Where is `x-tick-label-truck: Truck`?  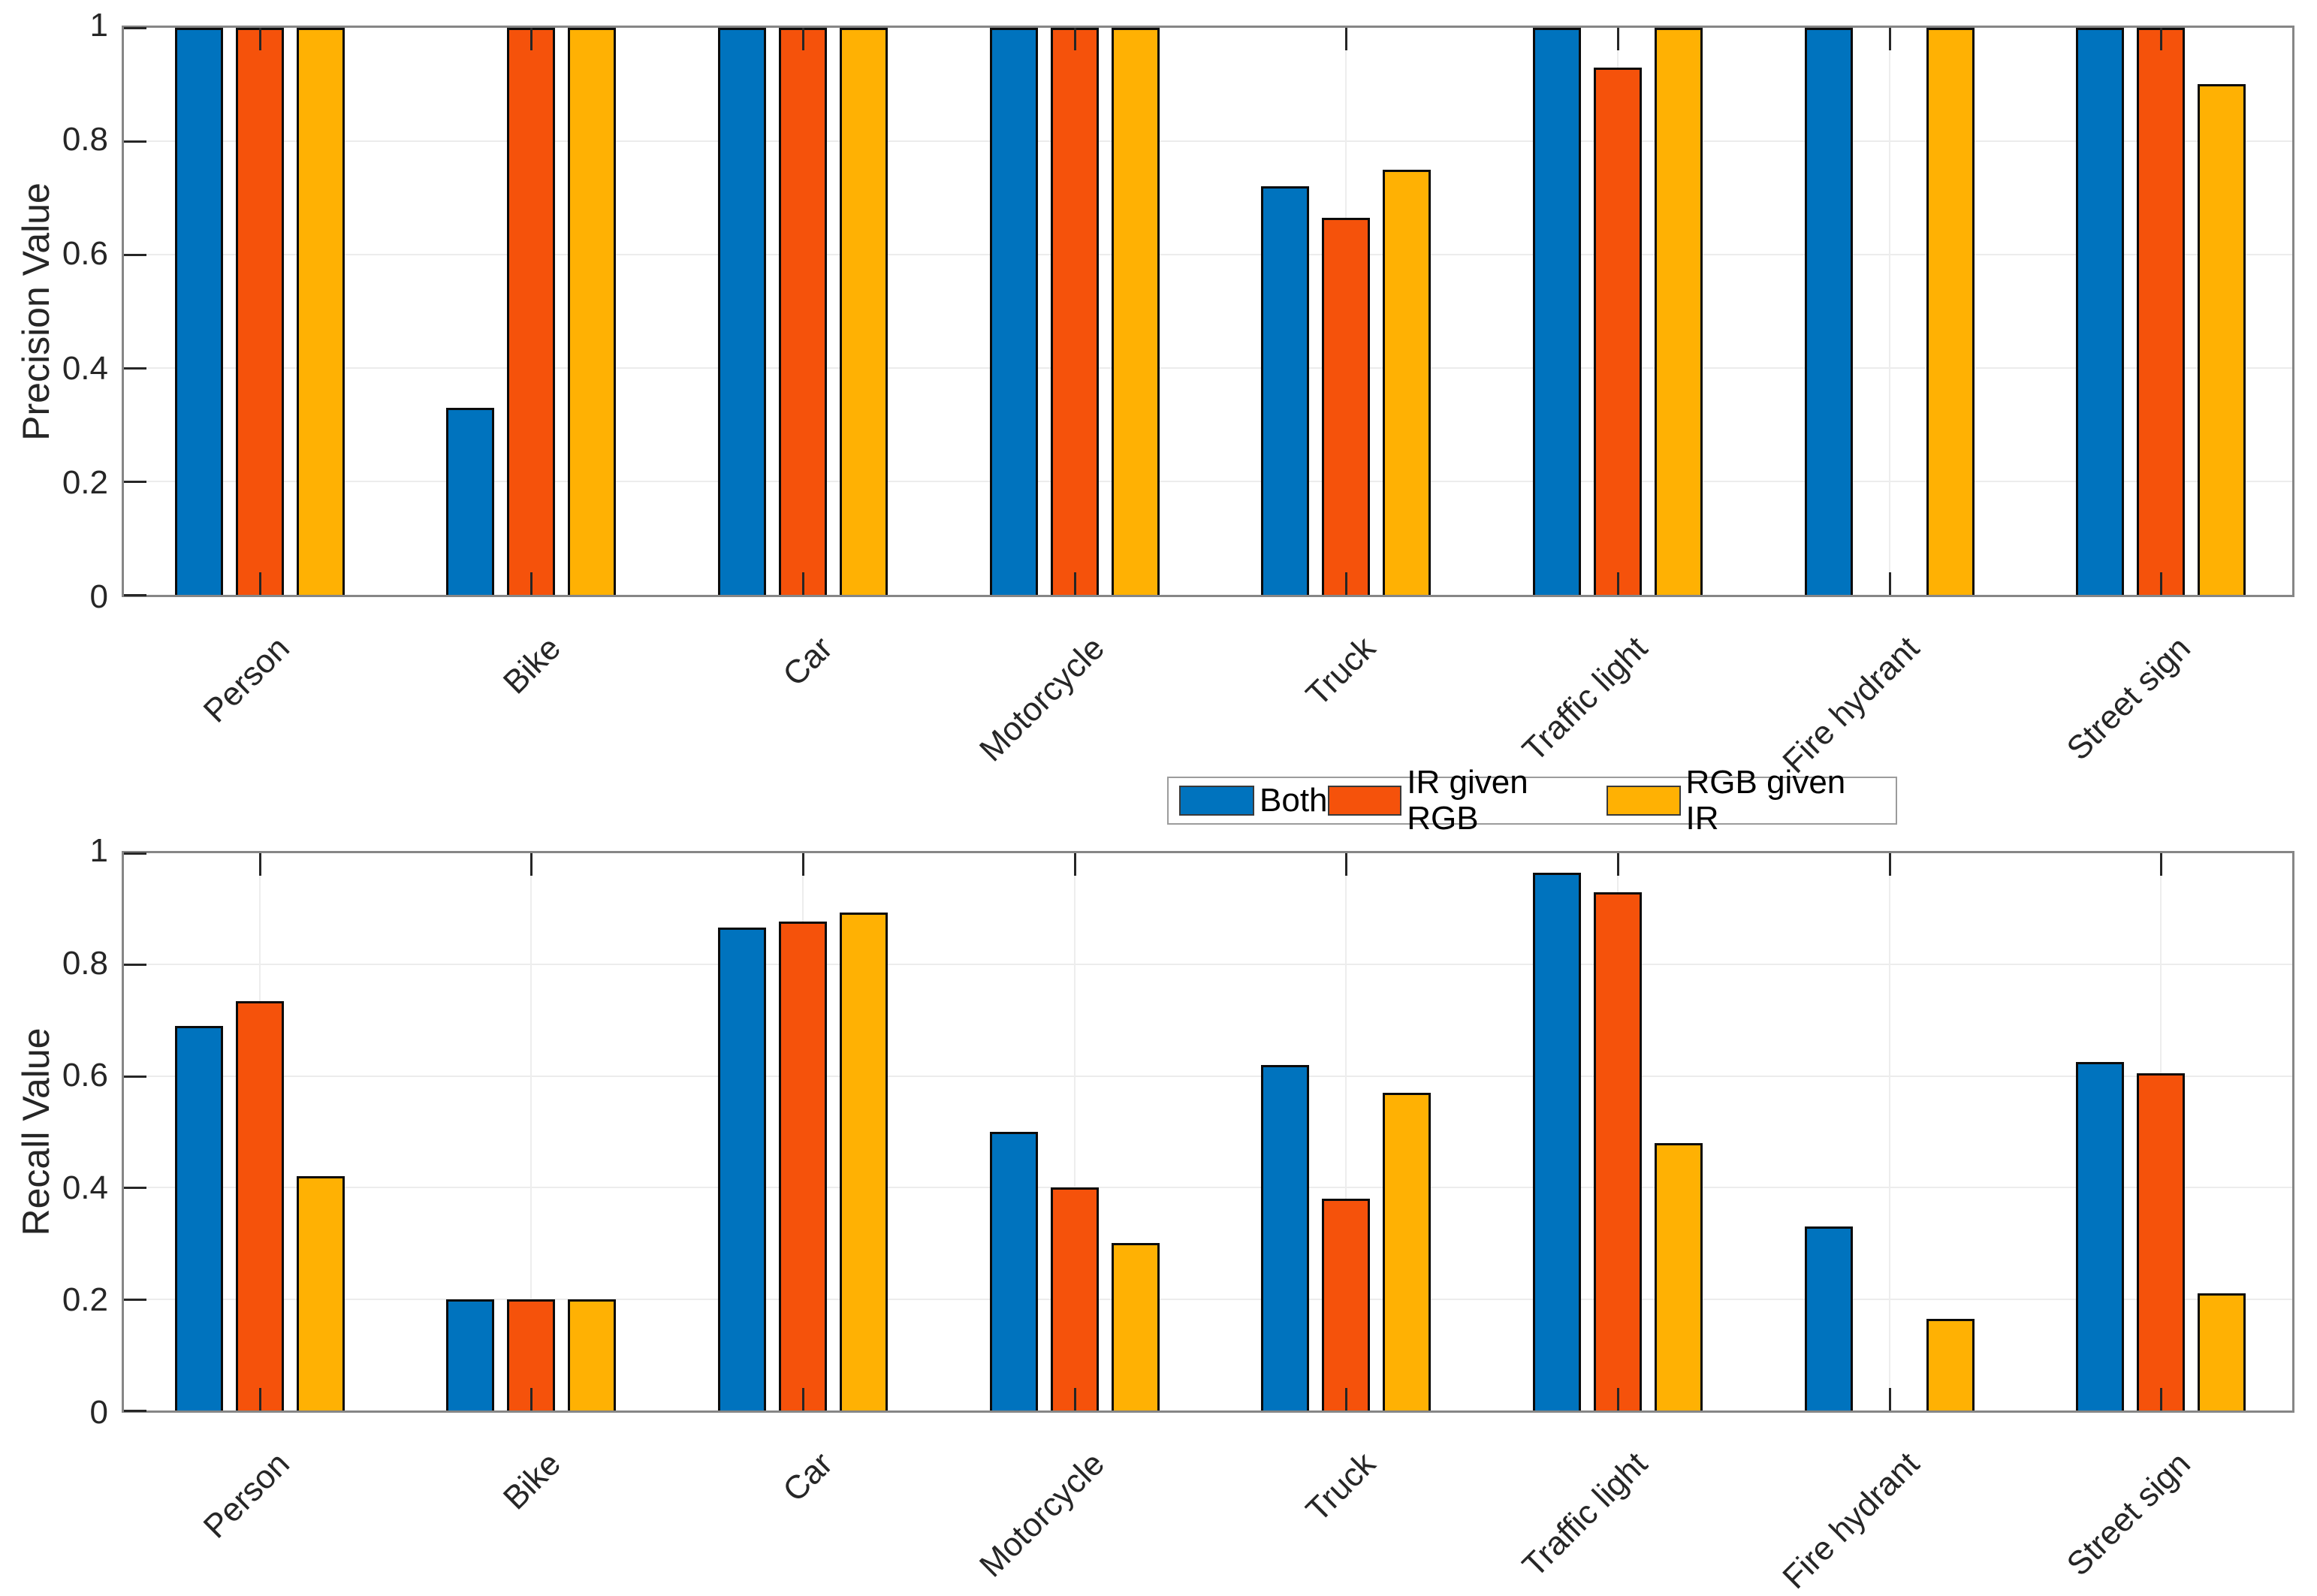
x-tick-label-truck: Truck is located at coordinates (1341, 671).